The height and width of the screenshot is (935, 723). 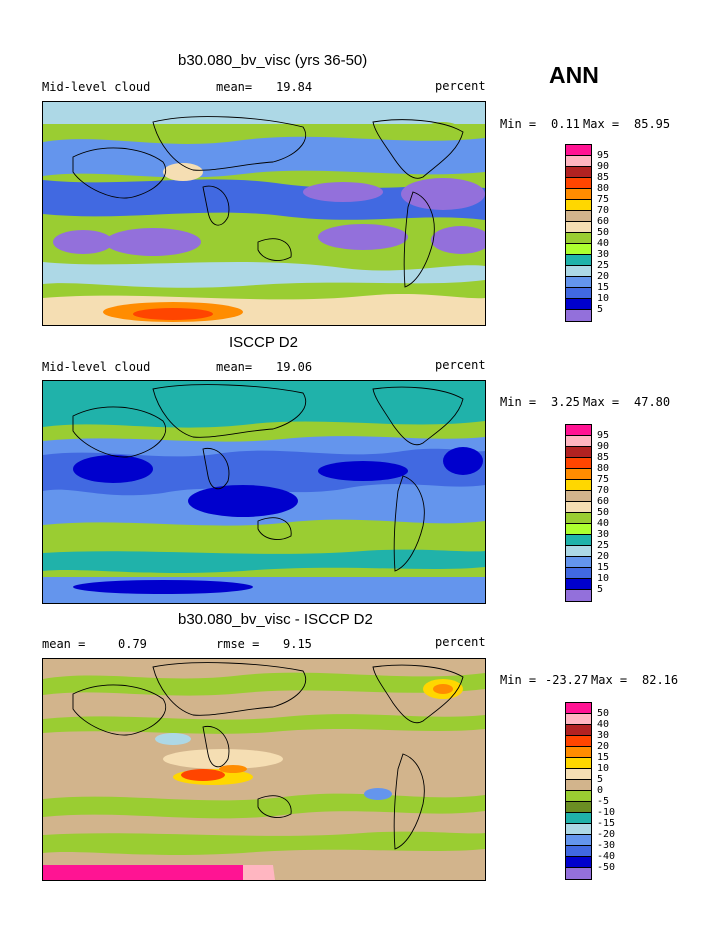 I want to click on colorbar-tick-label: 0, so click(x=600, y=790).